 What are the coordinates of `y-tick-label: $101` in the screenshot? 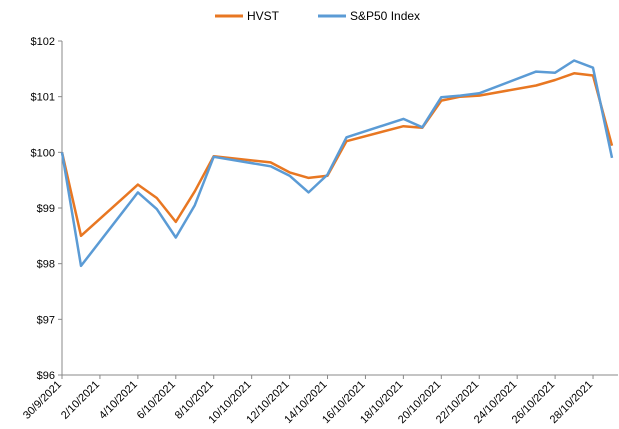 It's located at (43, 98).